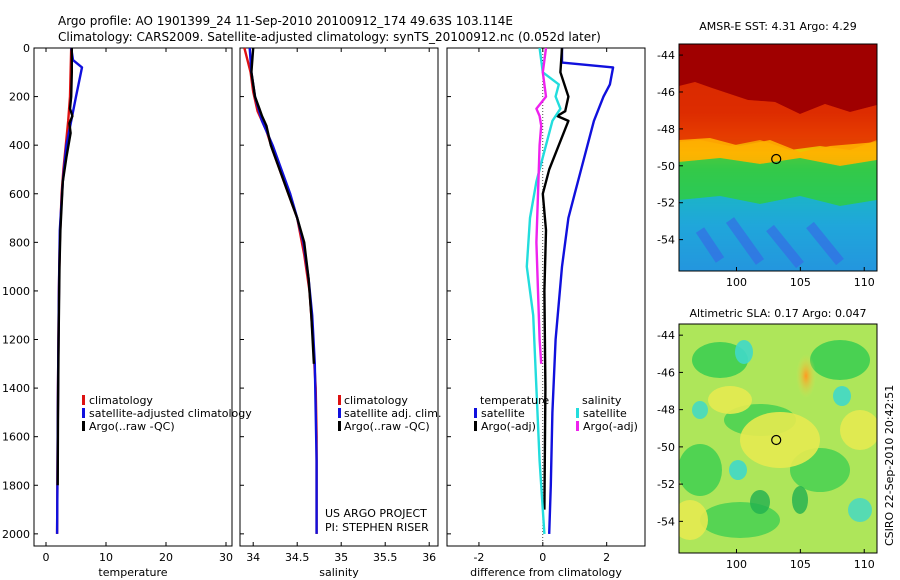 This screenshot has height=580, width=900. What do you see at coordinates (602, 400) in the screenshot?
I see `legend-title-salinity: salinity` at bounding box center [602, 400].